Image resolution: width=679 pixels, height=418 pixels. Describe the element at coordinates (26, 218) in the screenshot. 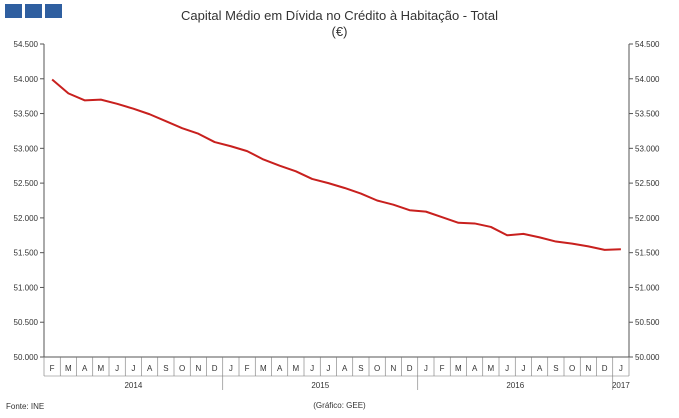

I see `y-tick-label-left: 52.000` at that location.